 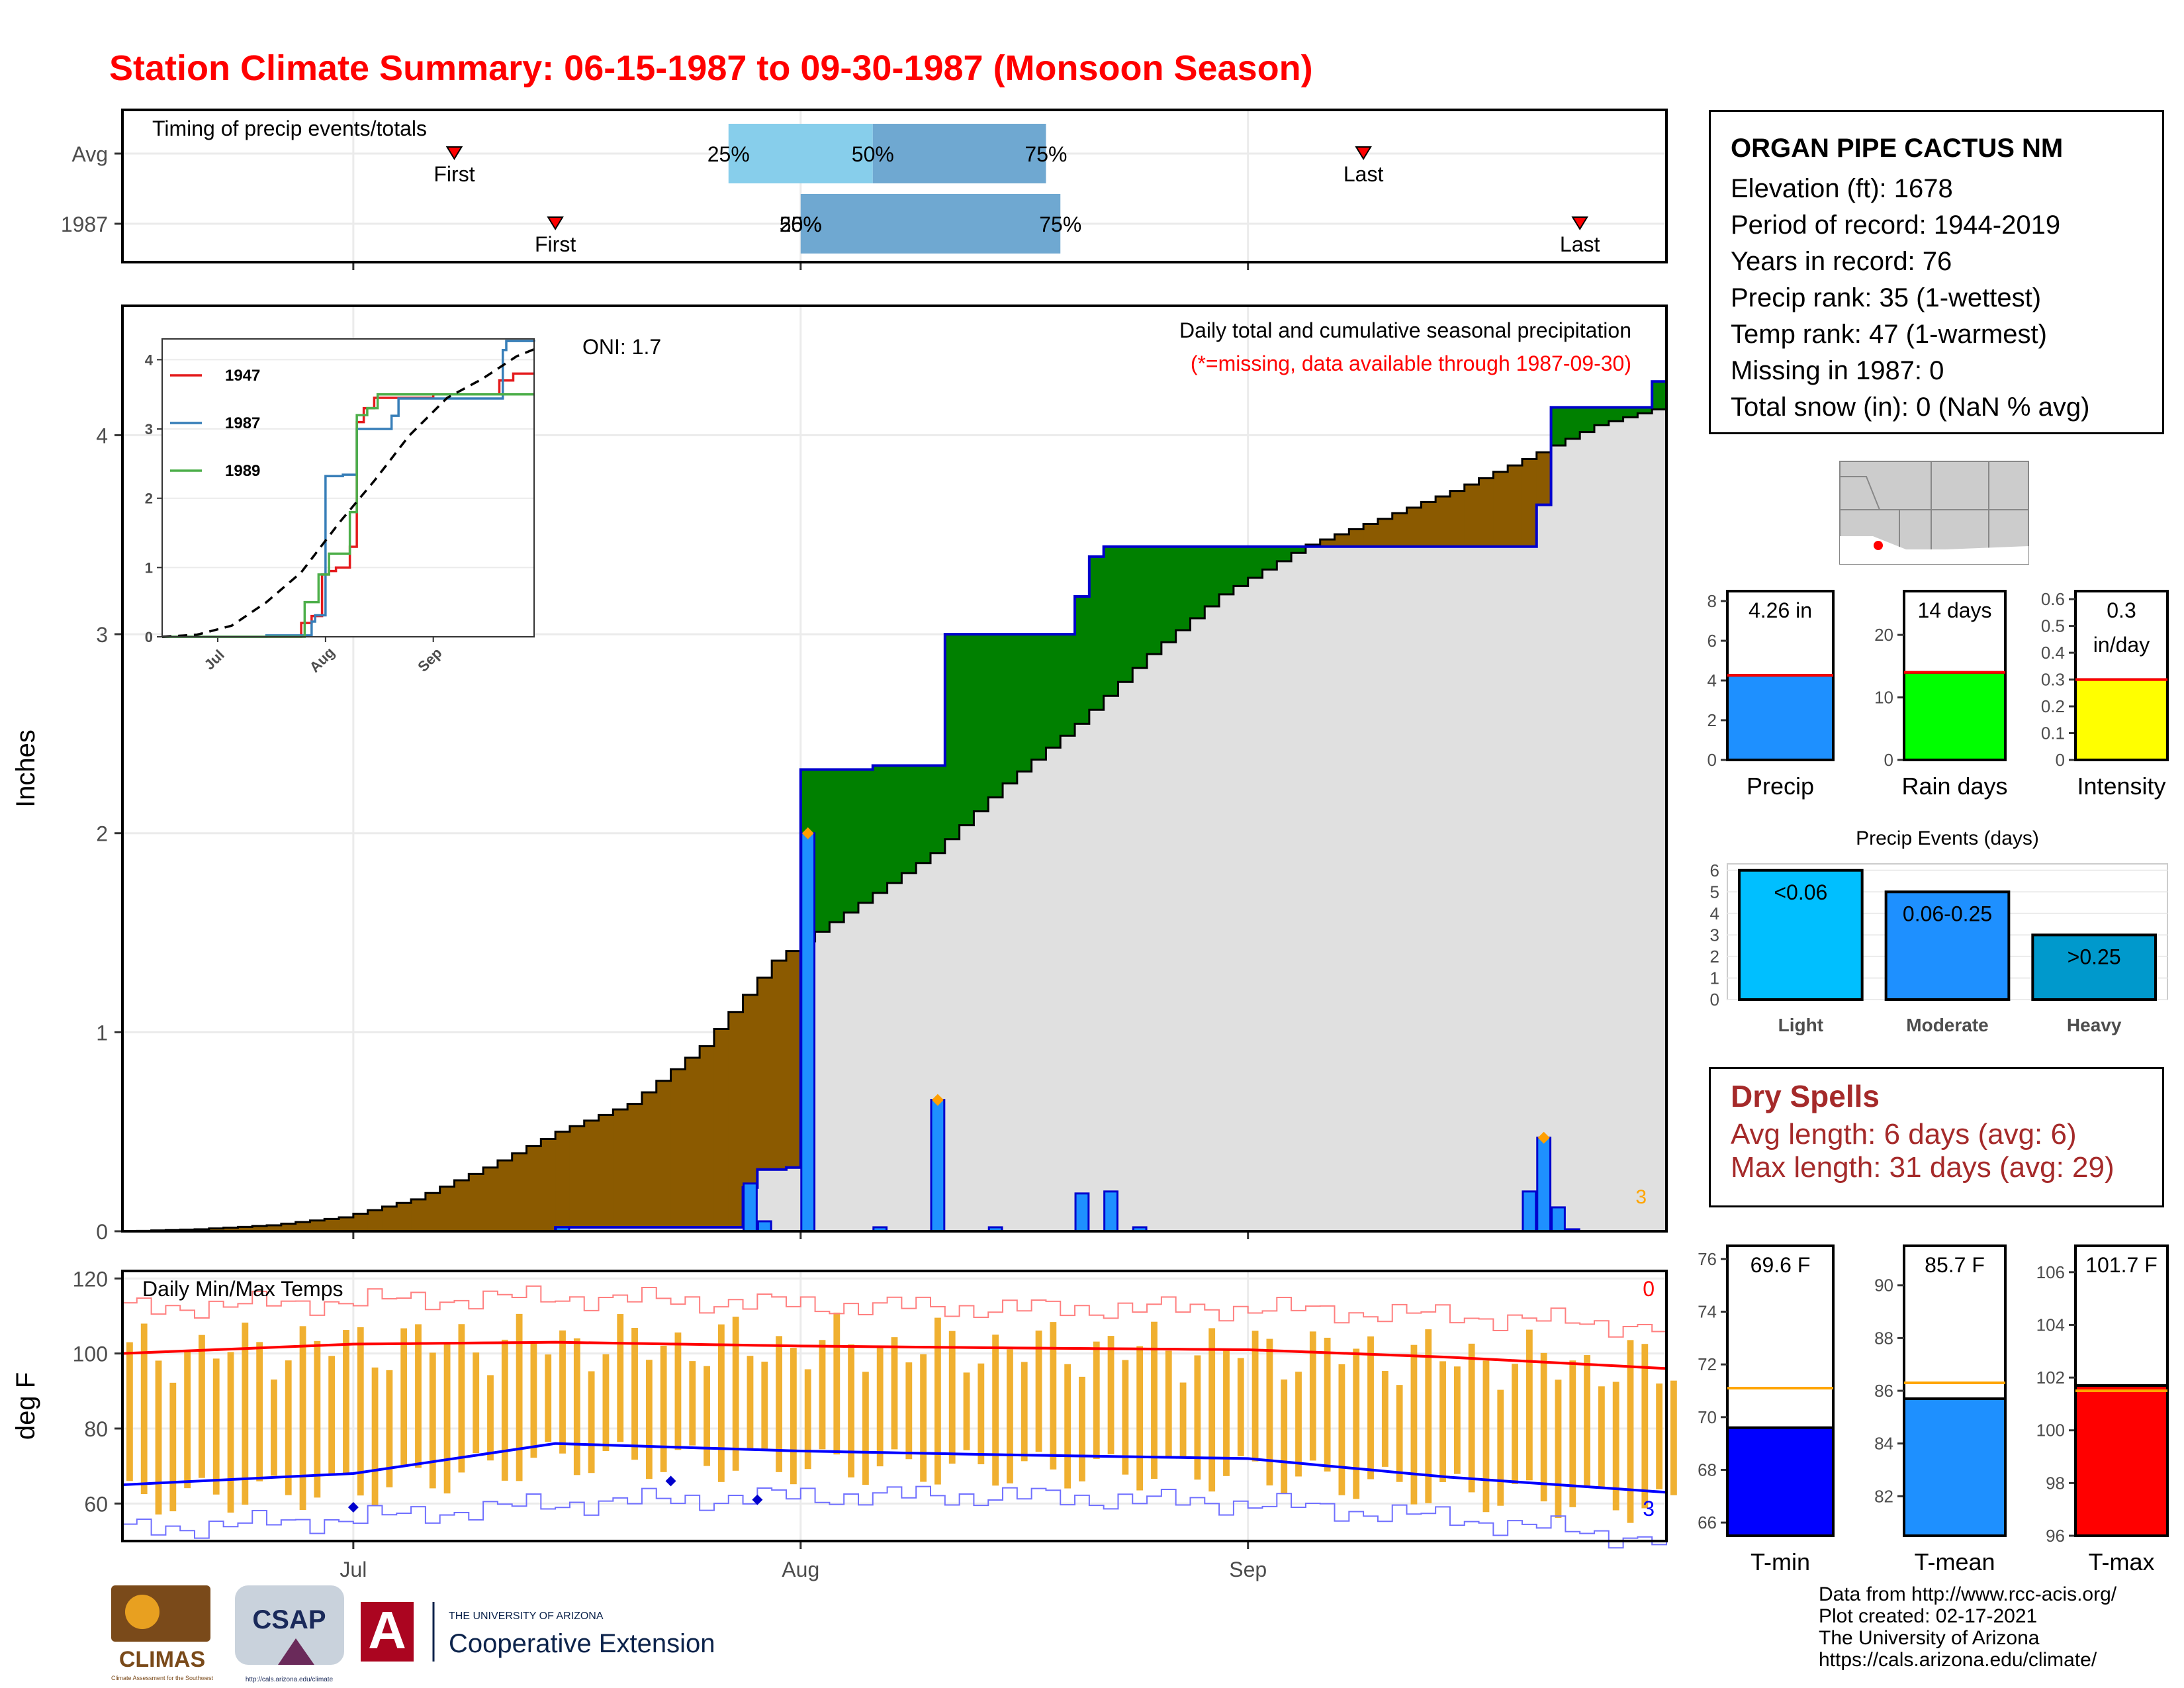 What do you see at coordinates (454, 174) in the screenshot?
I see `timing-first-label: First` at bounding box center [454, 174].